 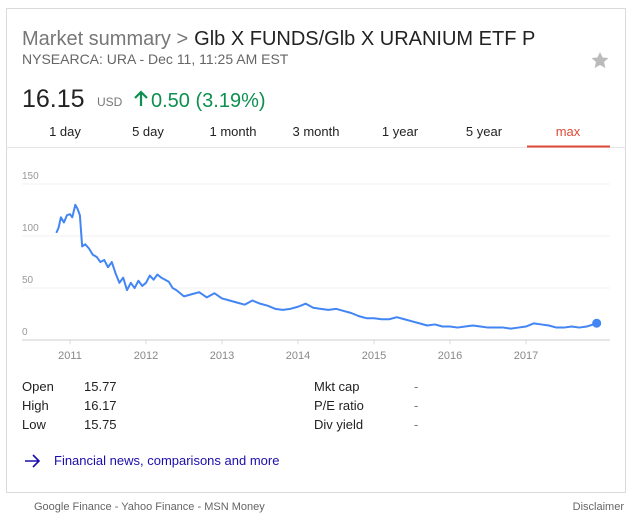 I want to click on tab: 1 day, so click(x=65, y=131).